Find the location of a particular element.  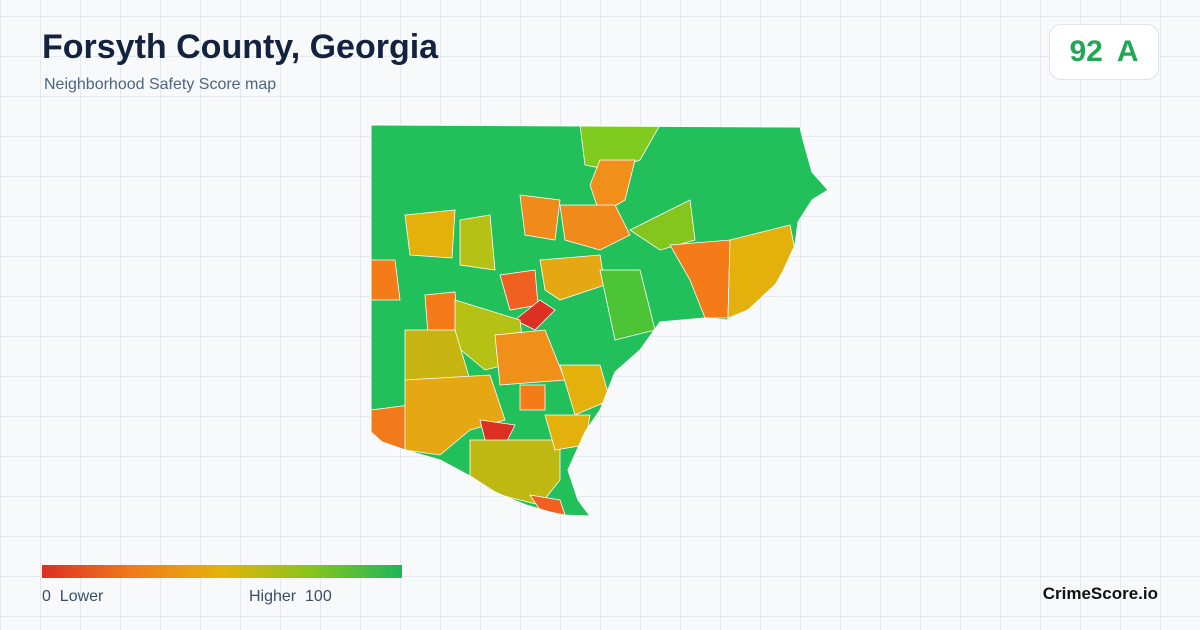

title: Forsyth County, Georgia is located at coordinates (240, 47).